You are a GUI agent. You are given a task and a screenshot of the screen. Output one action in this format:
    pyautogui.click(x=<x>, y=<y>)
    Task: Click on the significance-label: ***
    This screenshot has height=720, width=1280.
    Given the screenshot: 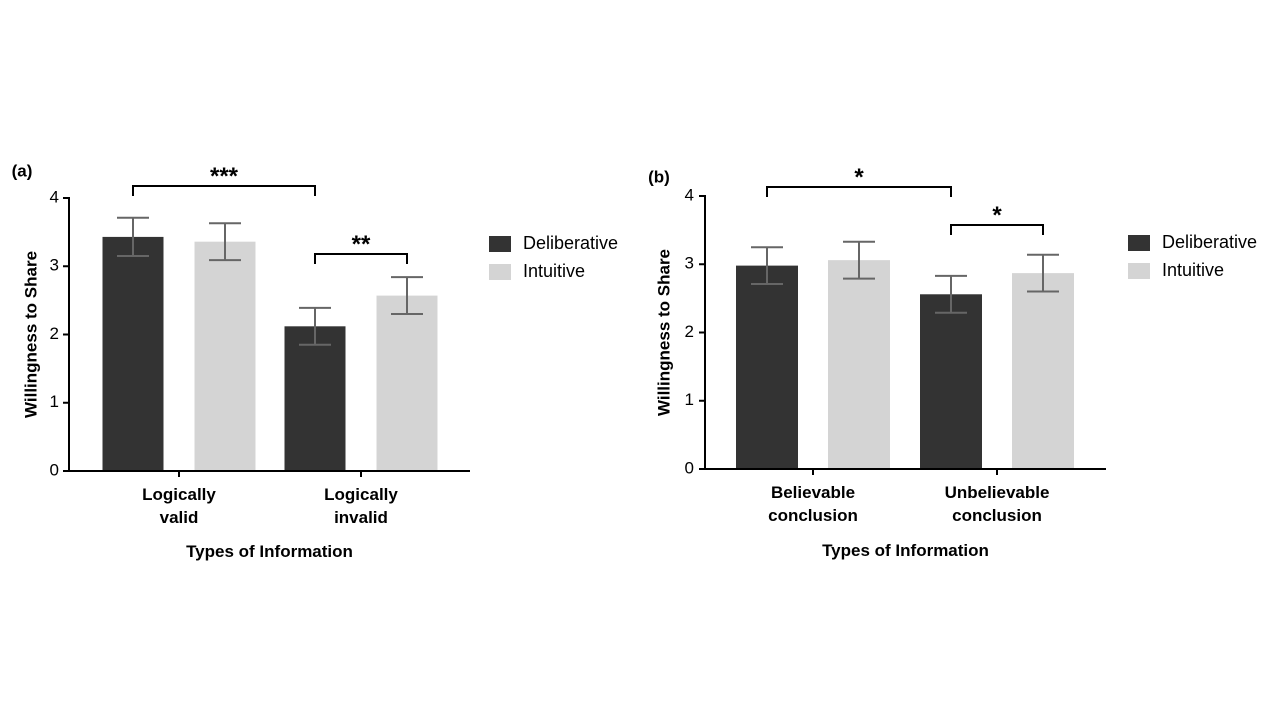 What is the action you would take?
    pyautogui.click(x=224, y=176)
    